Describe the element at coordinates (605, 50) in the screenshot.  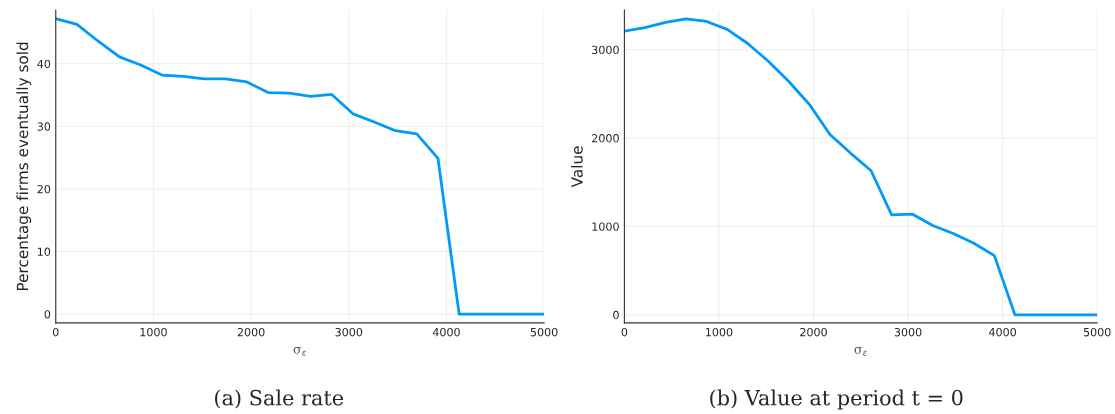
I see `y-tick-label: 3000` at that location.